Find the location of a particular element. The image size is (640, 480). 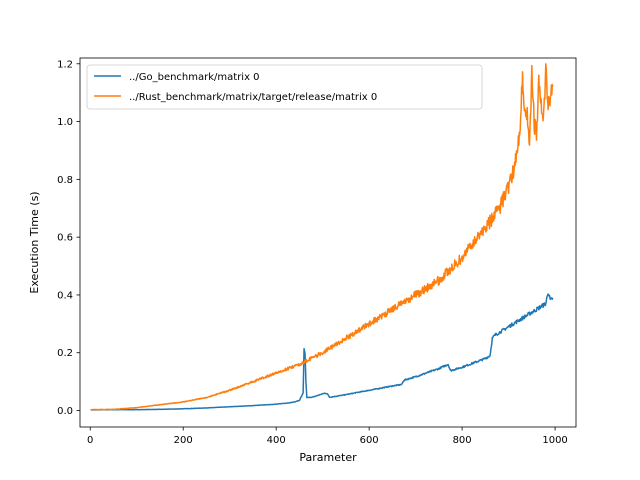

y-tick-label: 0.0 is located at coordinates (65, 411).